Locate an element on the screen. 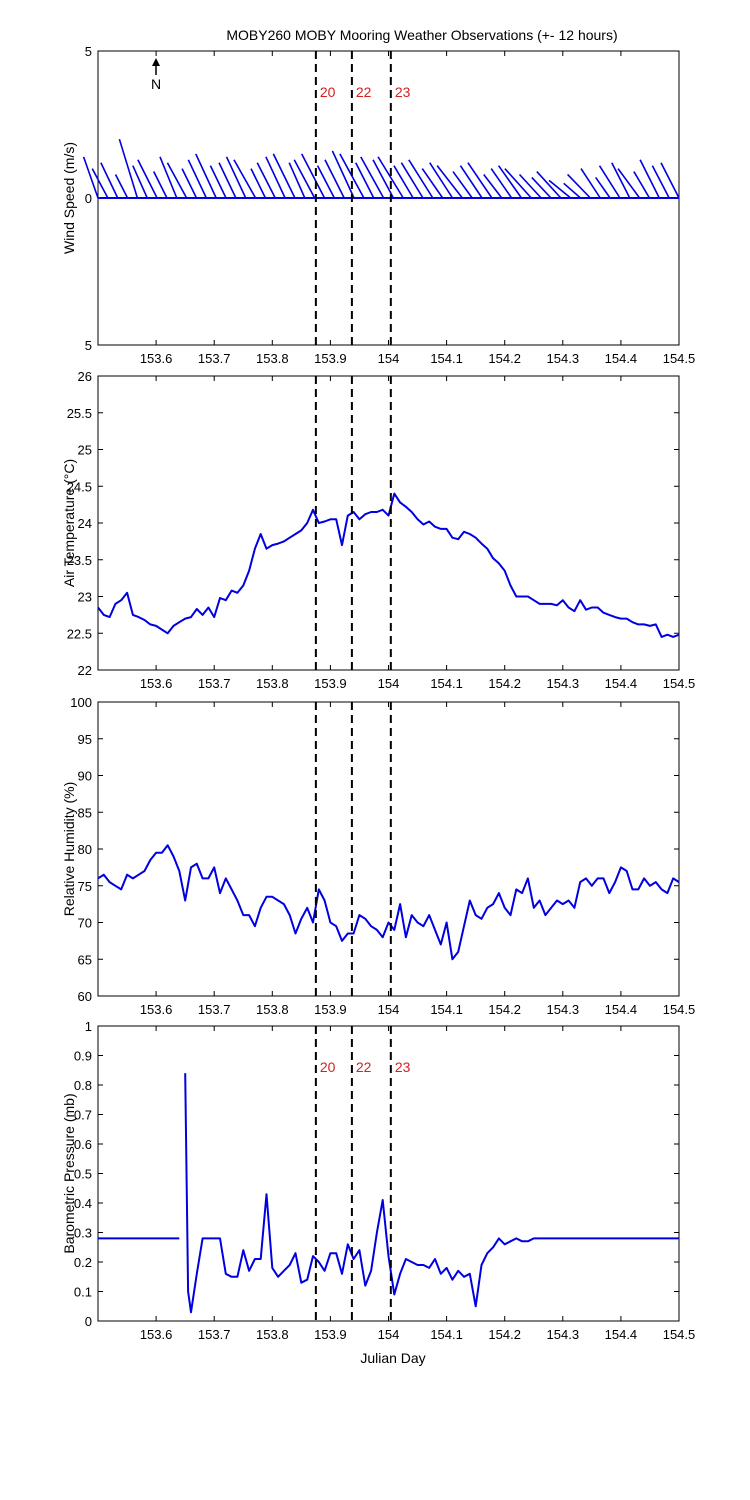 Image resolution: width=750 pixels, height=1500 pixels. y-axis-label: Air Temperature (°C) is located at coordinates (69, 523).